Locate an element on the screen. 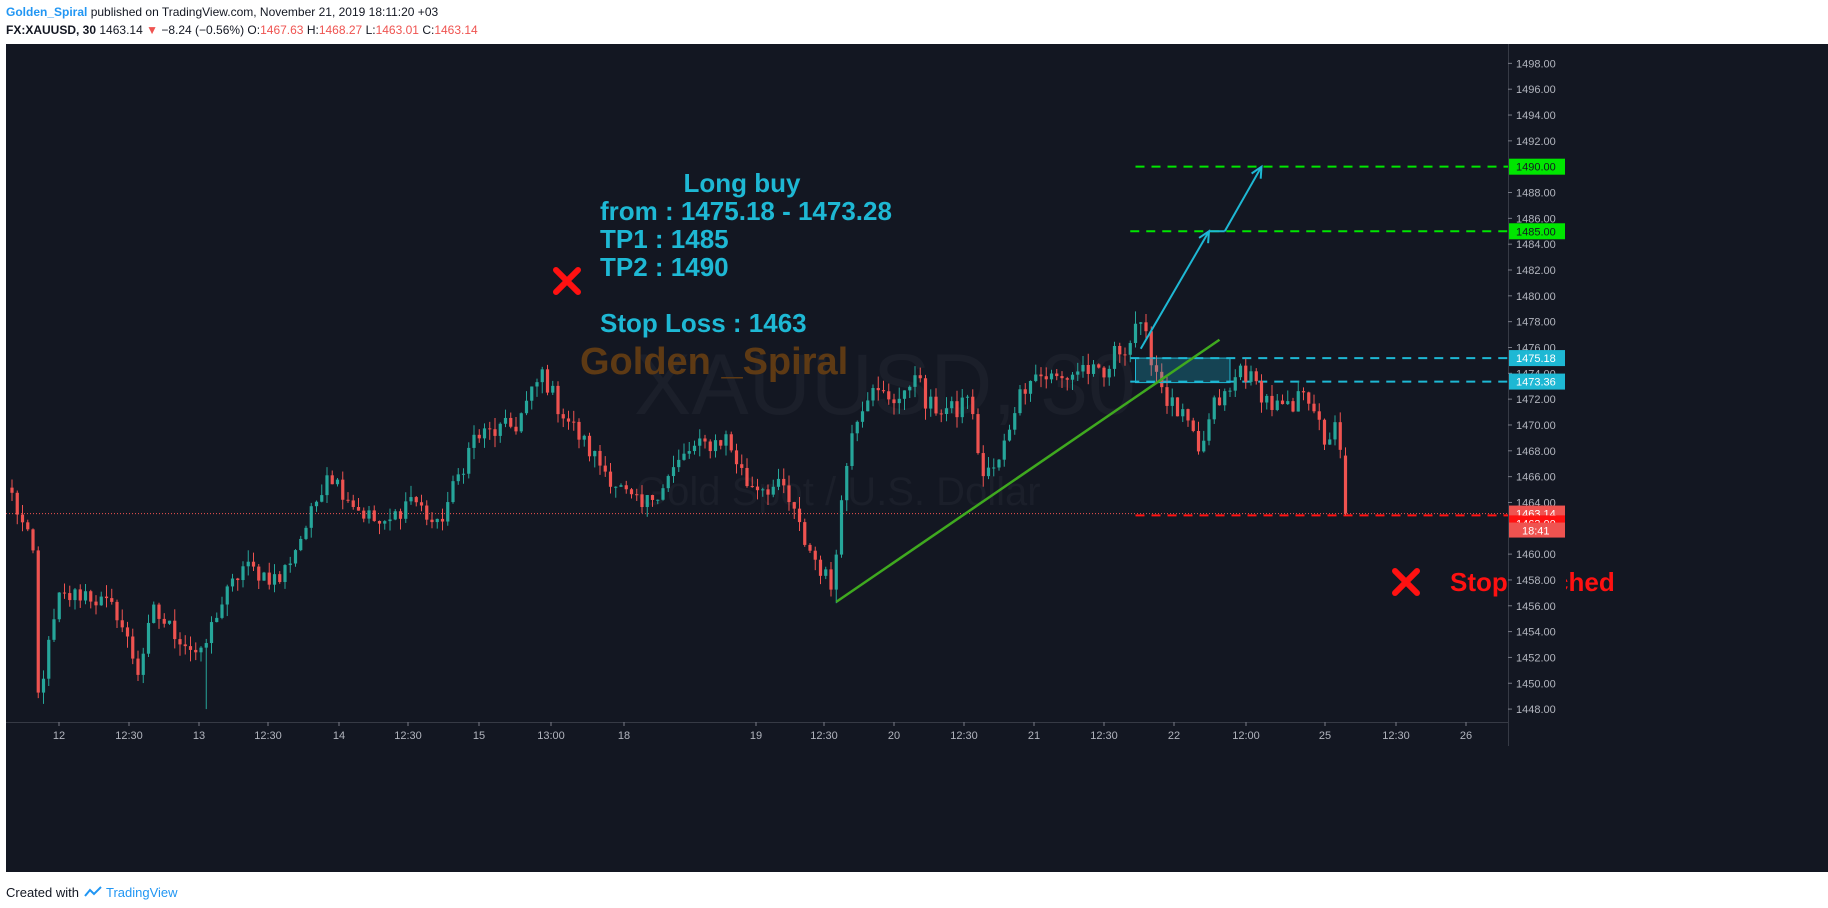 The image size is (1828, 908). price-tick-label: 1482.00 is located at coordinates (1536, 271).